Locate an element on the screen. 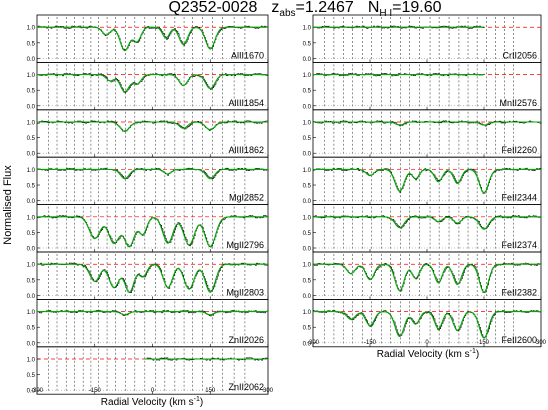  panel-AlIII1862: 1.0 0.5 0.0 AlIII1862 is located at coordinates (148, 133).